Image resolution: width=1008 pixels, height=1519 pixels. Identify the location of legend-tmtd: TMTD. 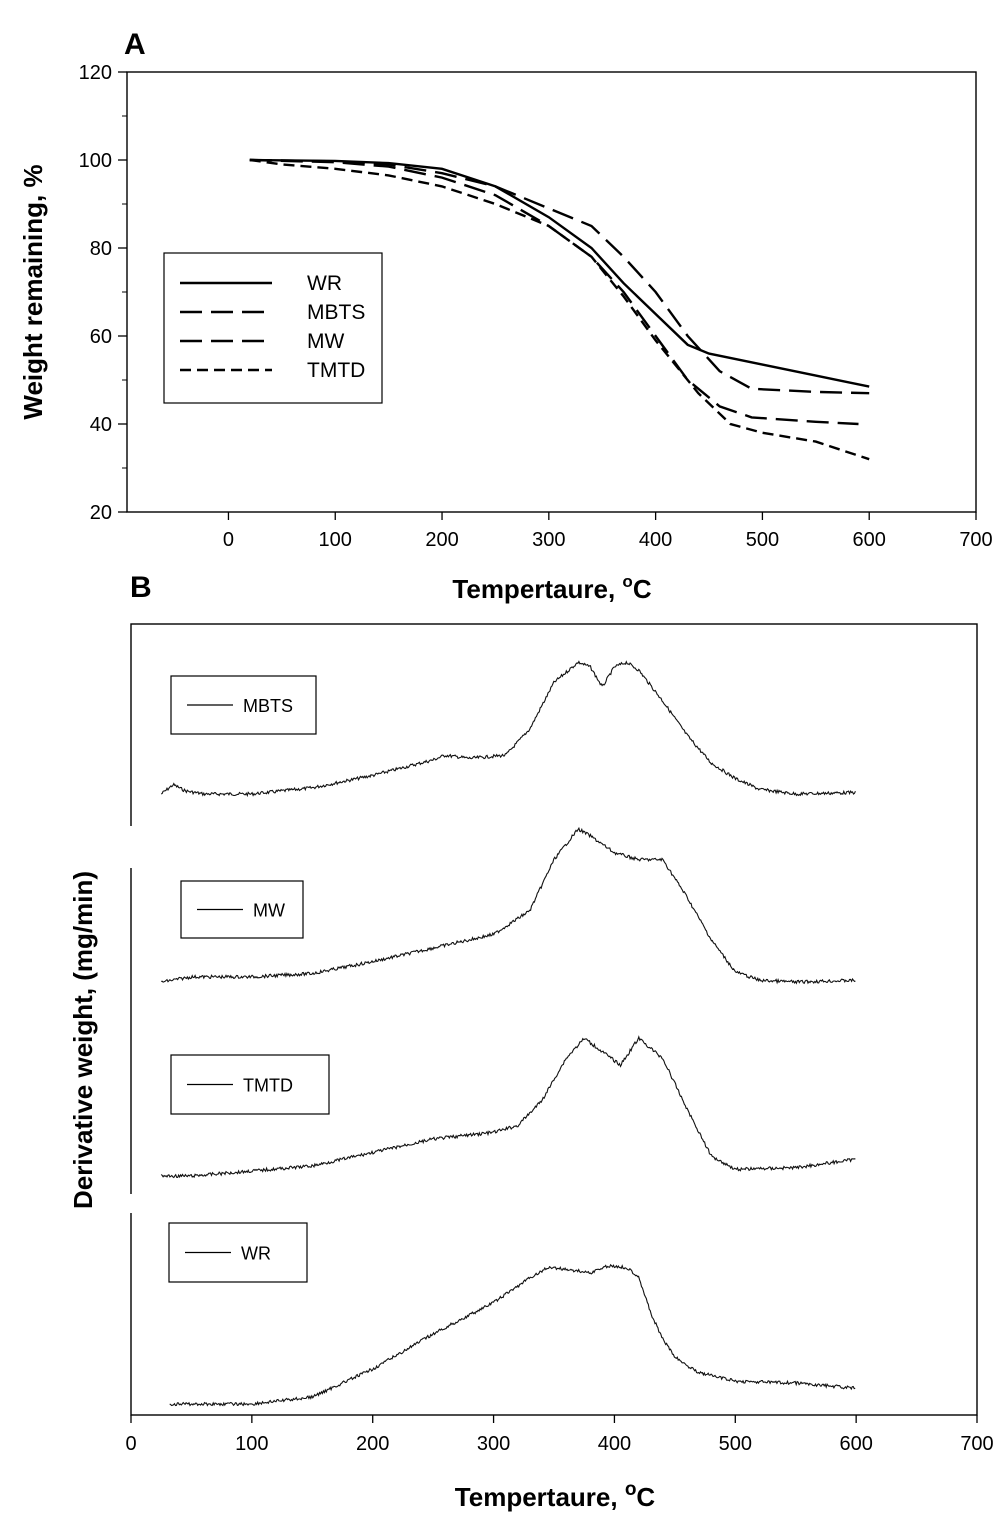
(250, 1084).